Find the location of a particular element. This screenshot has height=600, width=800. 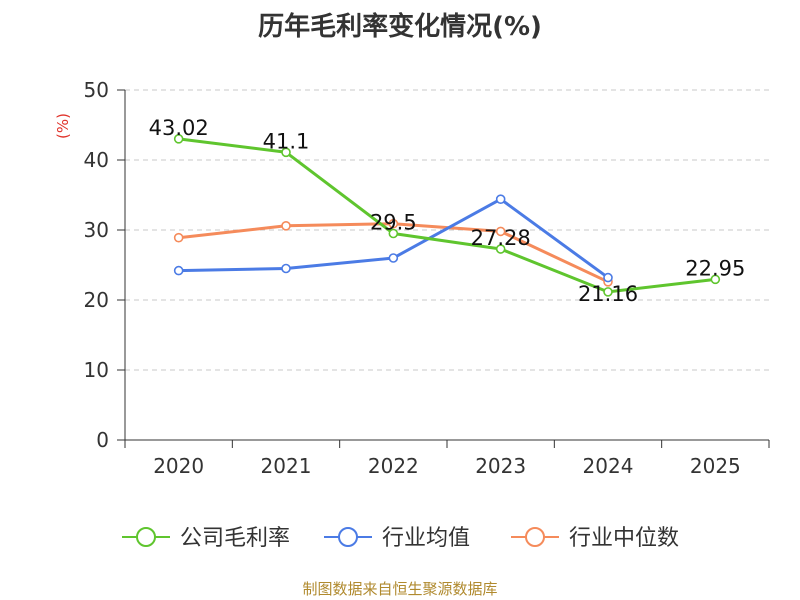

y-tick-label: 20 is located at coordinates (96, 300).